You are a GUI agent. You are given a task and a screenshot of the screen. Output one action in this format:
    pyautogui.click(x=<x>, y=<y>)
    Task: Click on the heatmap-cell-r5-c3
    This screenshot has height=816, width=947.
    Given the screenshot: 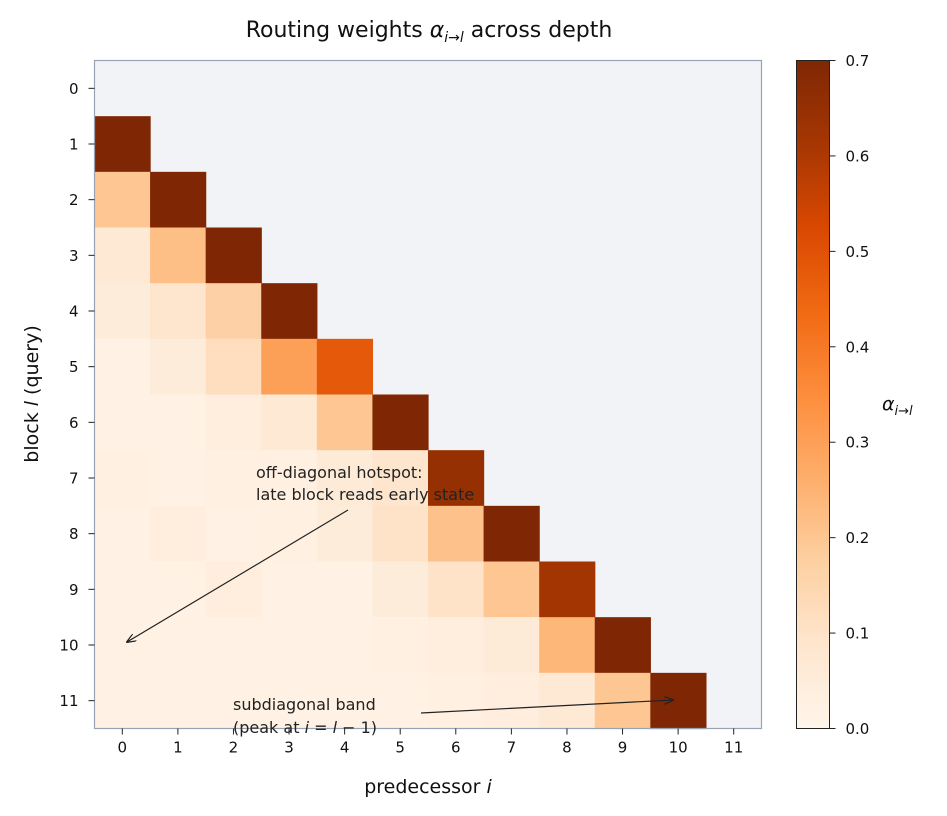 What is the action you would take?
    pyautogui.click(x=289, y=367)
    